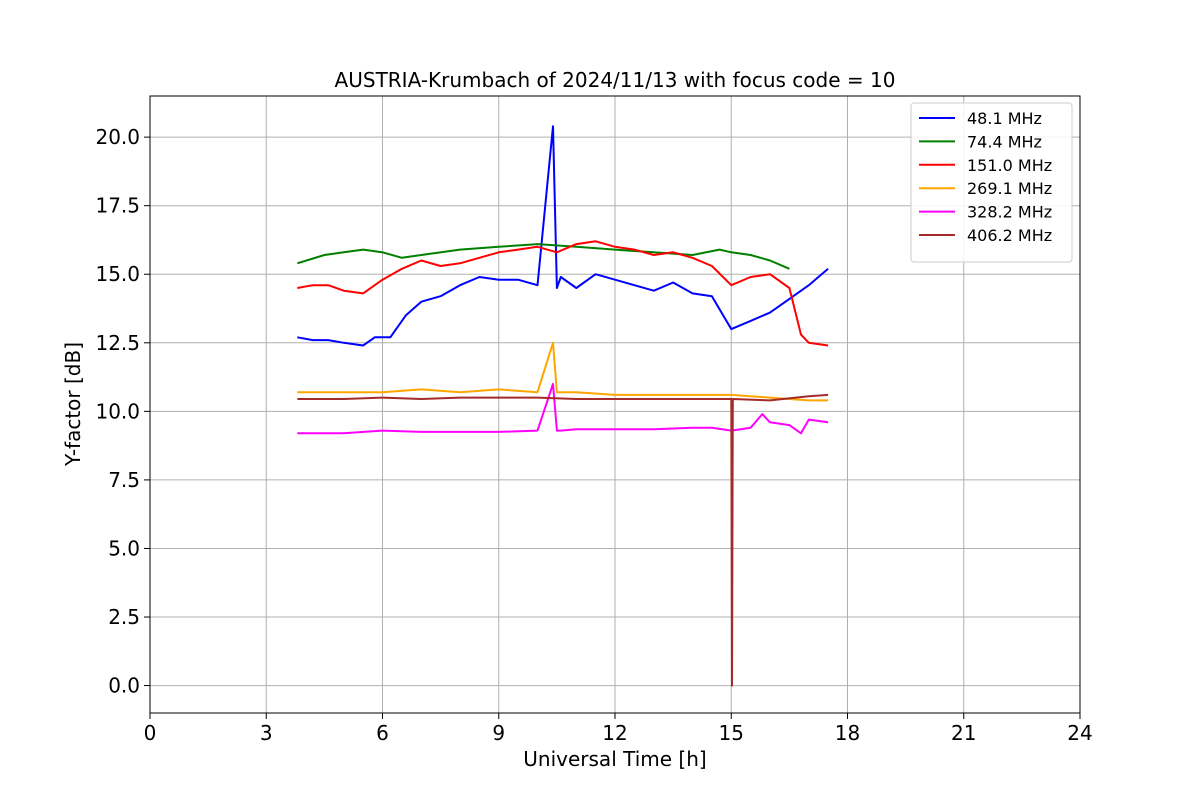 The image size is (1200, 800). Describe the element at coordinates (963, 733) in the screenshot. I see `x-tick-label: 21` at that location.